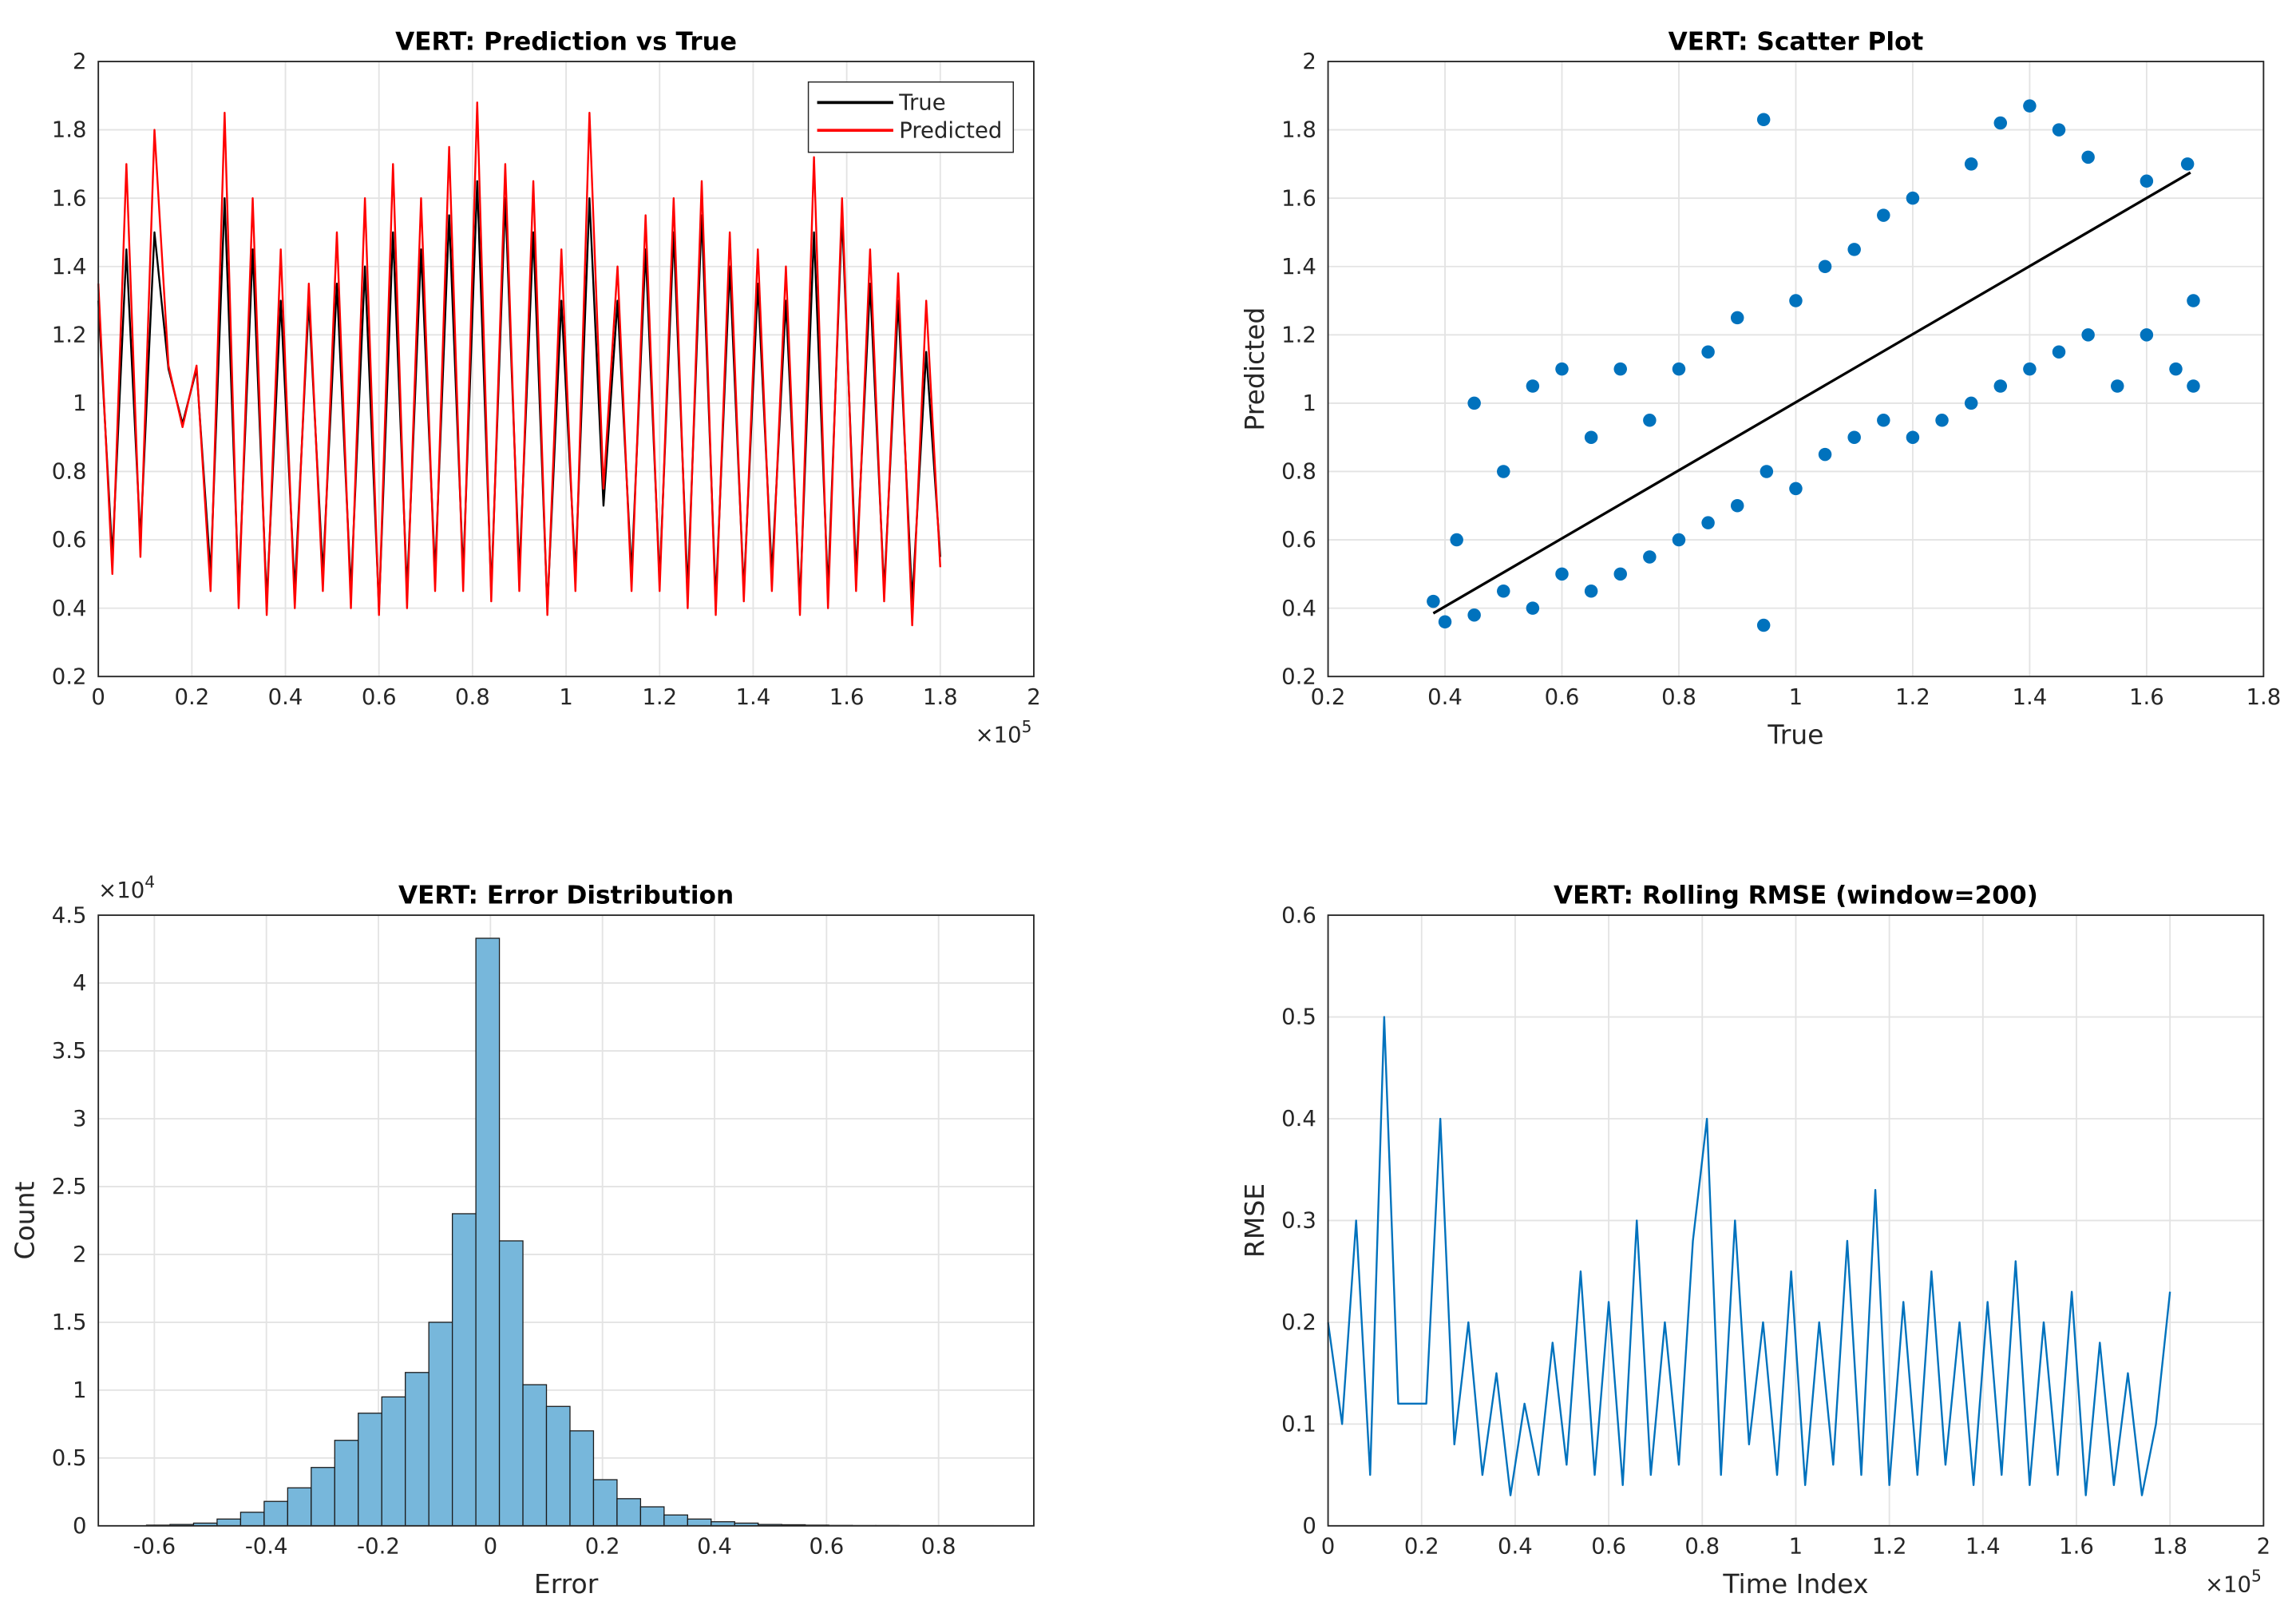  What do you see at coordinates (378, 1547) in the screenshot?
I see `x-tick-label: -0.2` at bounding box center [378, 1547].